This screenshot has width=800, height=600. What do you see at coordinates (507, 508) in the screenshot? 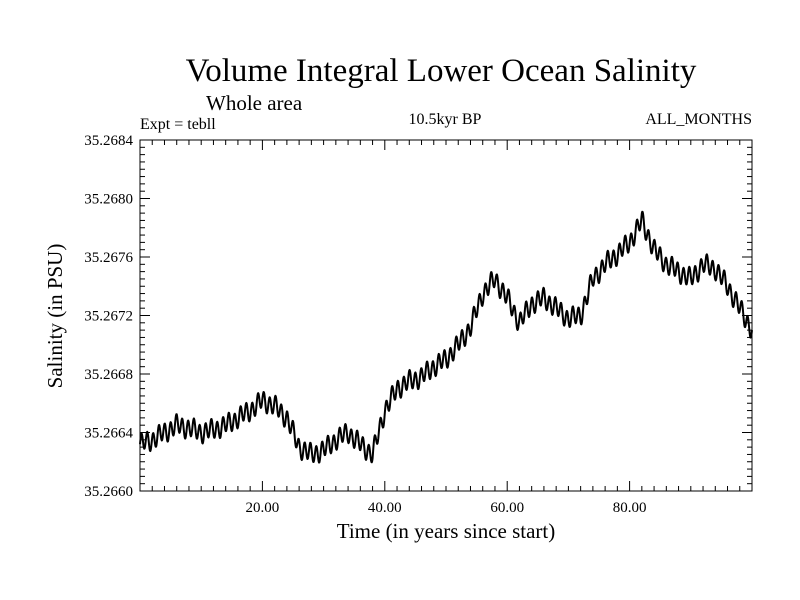
I see `x-tick-label: 60.00` at bounding box center [507, 508].